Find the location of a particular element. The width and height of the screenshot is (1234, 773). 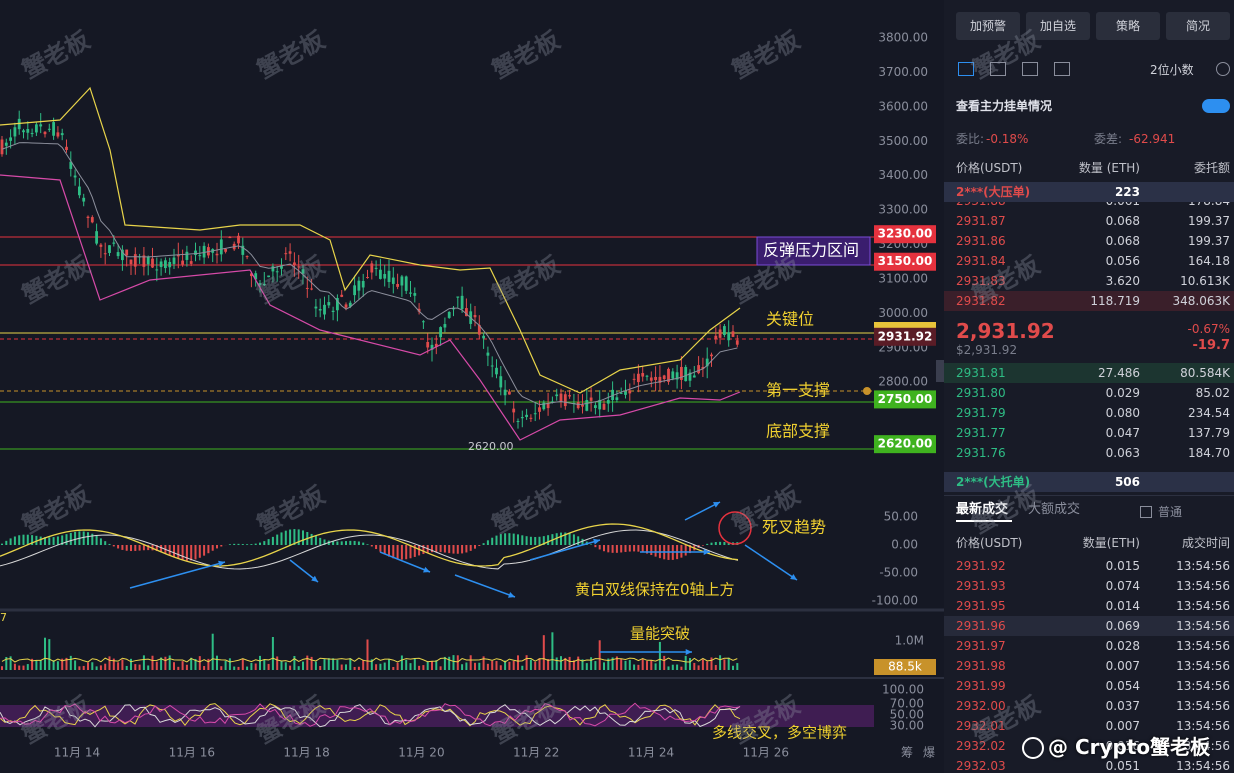

date-label: 11月 16 is located at coordinates (192, 753).